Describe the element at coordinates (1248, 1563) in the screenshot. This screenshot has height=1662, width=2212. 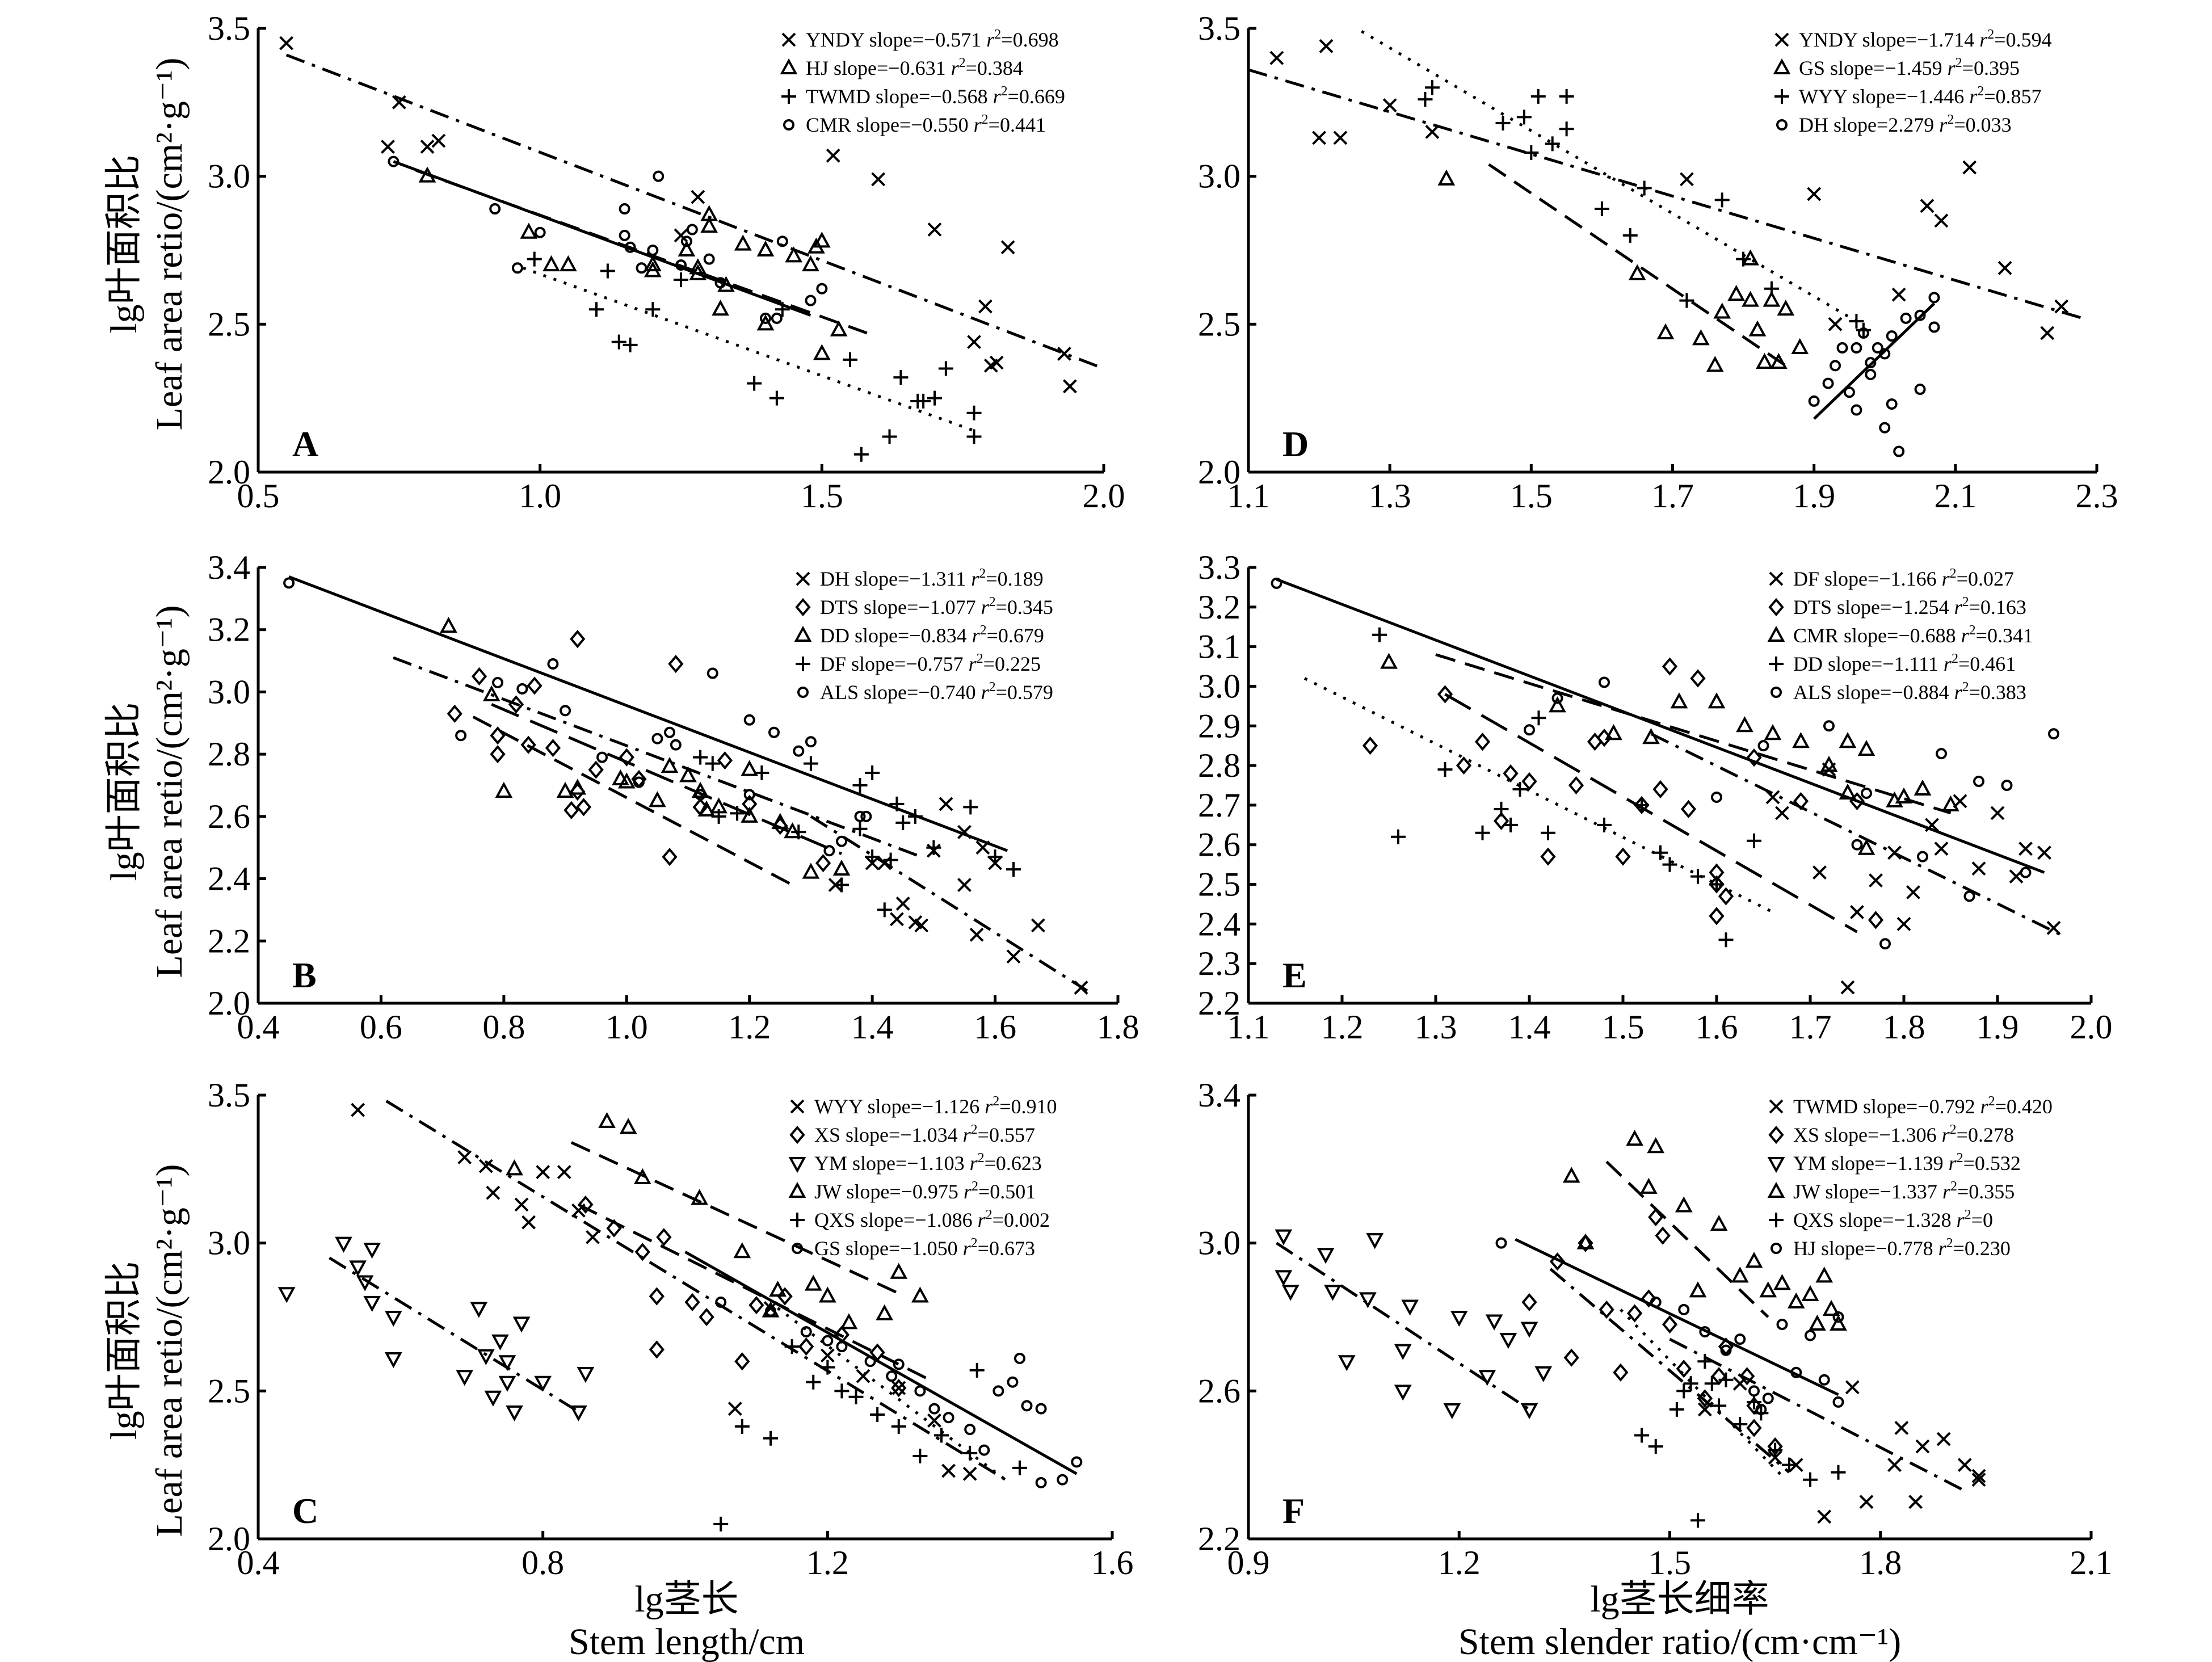
I see `x-tick-label: 0.9` at that location.